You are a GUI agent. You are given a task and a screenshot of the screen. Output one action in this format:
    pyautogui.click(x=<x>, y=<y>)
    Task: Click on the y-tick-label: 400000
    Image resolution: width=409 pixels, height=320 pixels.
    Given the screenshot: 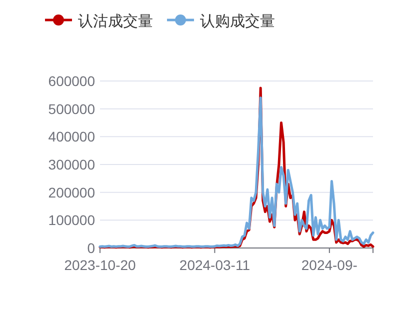 What is the action you would take?
    pyautogui.click(x=72, y=136)
    